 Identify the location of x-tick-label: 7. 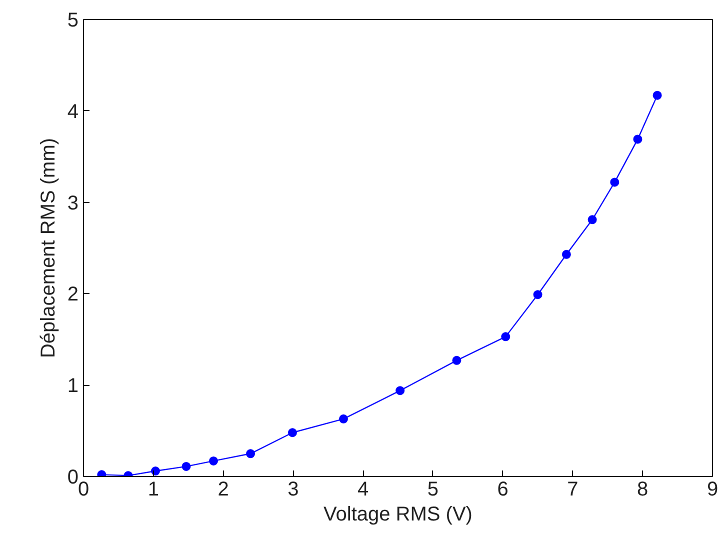
(572, 489).